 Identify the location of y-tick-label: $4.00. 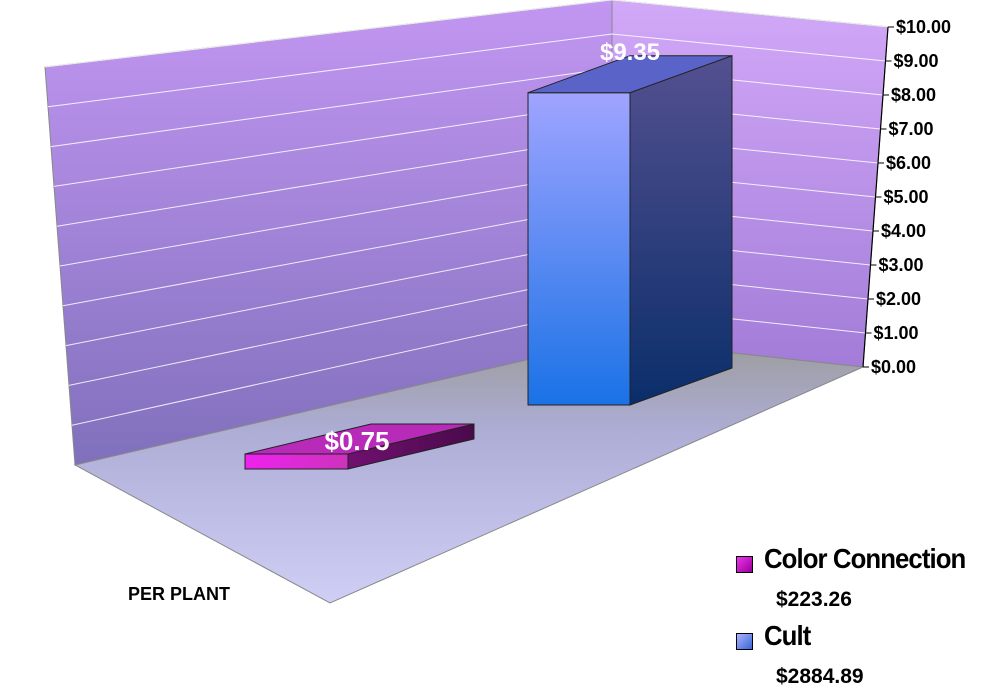
(903, 231).